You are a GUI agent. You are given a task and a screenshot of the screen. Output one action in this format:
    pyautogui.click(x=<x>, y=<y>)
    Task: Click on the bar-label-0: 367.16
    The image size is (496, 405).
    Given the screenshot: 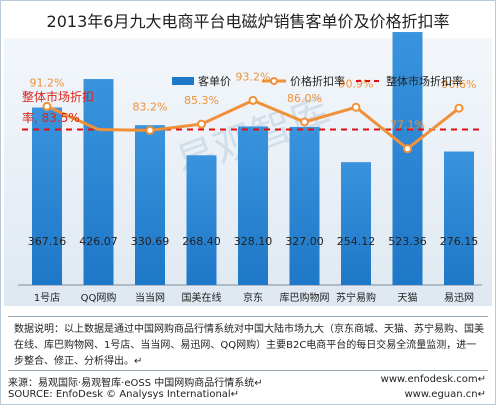 What is the action you would take?
    pyautogui.click(x=47, y=241)
    